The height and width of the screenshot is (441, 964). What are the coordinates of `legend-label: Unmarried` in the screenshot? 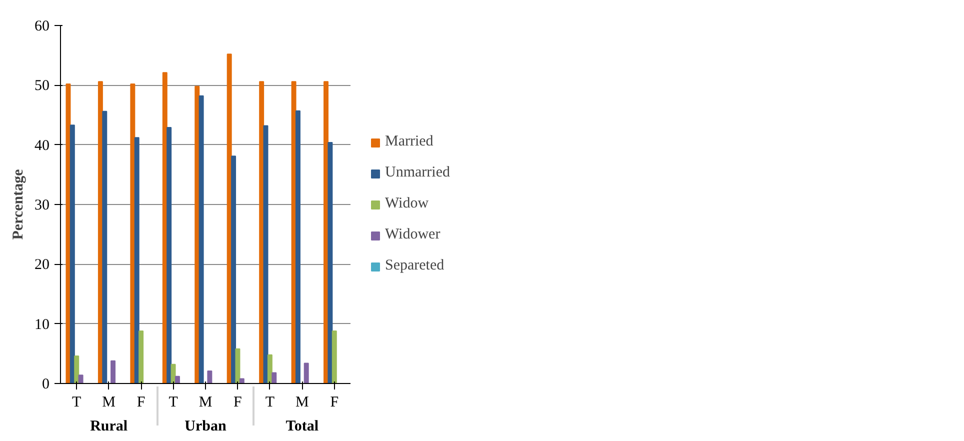 It's located at (417, 173).